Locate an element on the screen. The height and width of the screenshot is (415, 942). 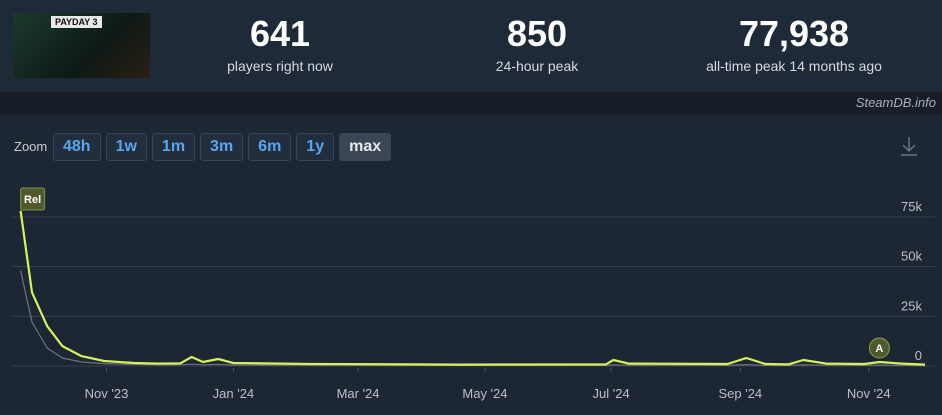
download-icon is located at coordinates (909, 146).